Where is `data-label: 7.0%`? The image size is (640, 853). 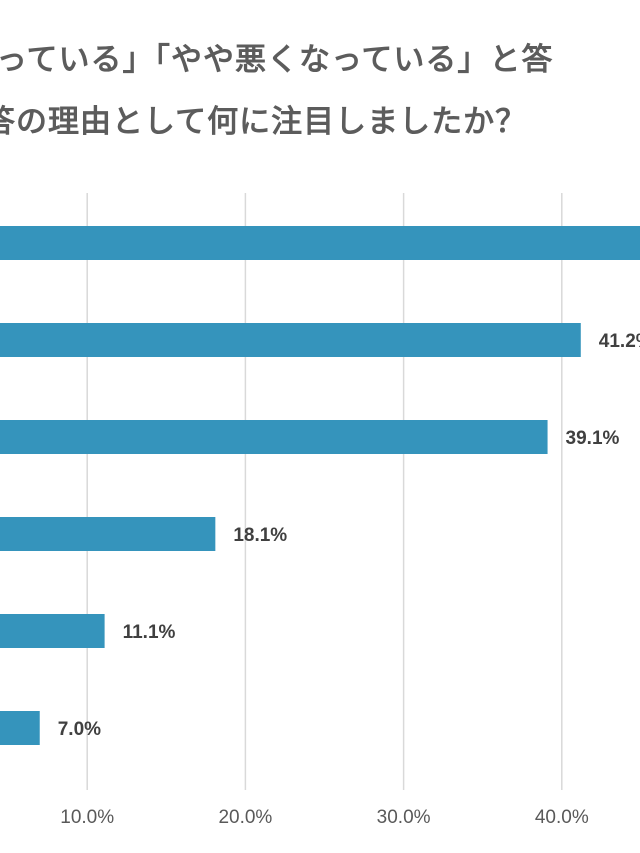
data-label: 7.0% is located at coordinates (79, 729).